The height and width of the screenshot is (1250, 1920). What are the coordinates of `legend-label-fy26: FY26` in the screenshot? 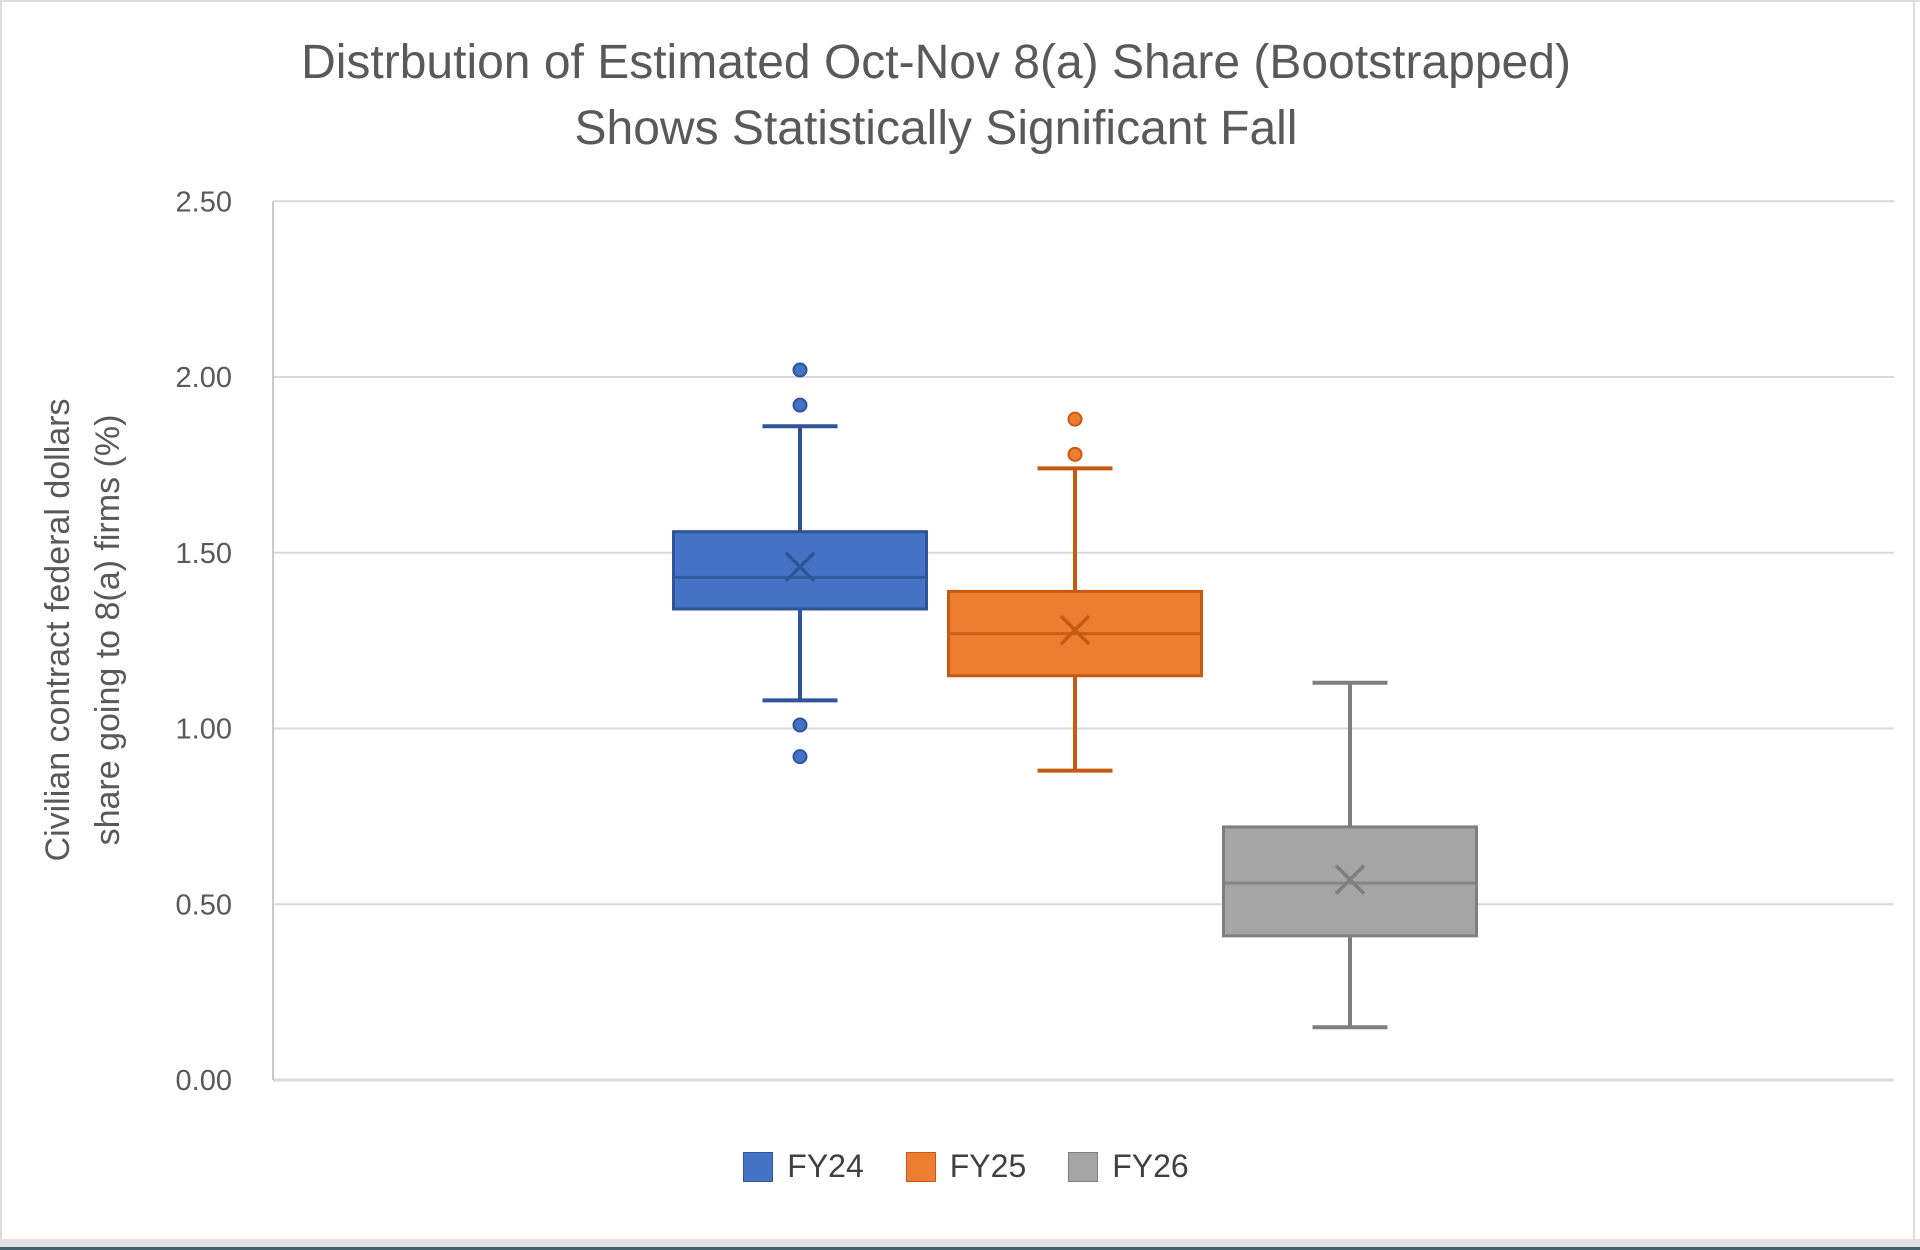 It's located at (1150, 1166).